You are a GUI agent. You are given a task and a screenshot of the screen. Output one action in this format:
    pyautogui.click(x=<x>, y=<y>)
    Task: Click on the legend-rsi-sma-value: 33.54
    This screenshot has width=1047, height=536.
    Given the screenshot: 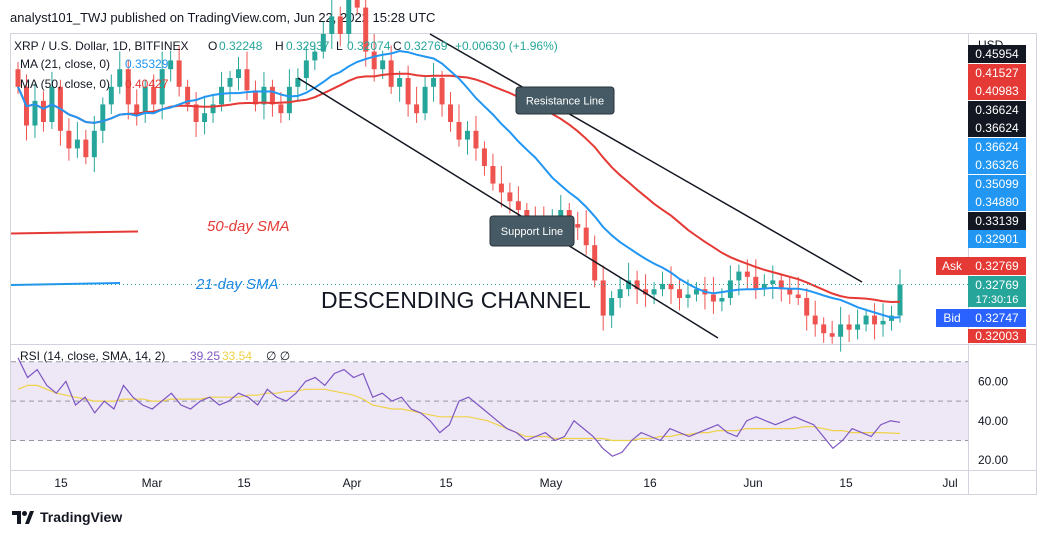 What is the action you would take?
    pyautogui.click(x=237, y=356)
    